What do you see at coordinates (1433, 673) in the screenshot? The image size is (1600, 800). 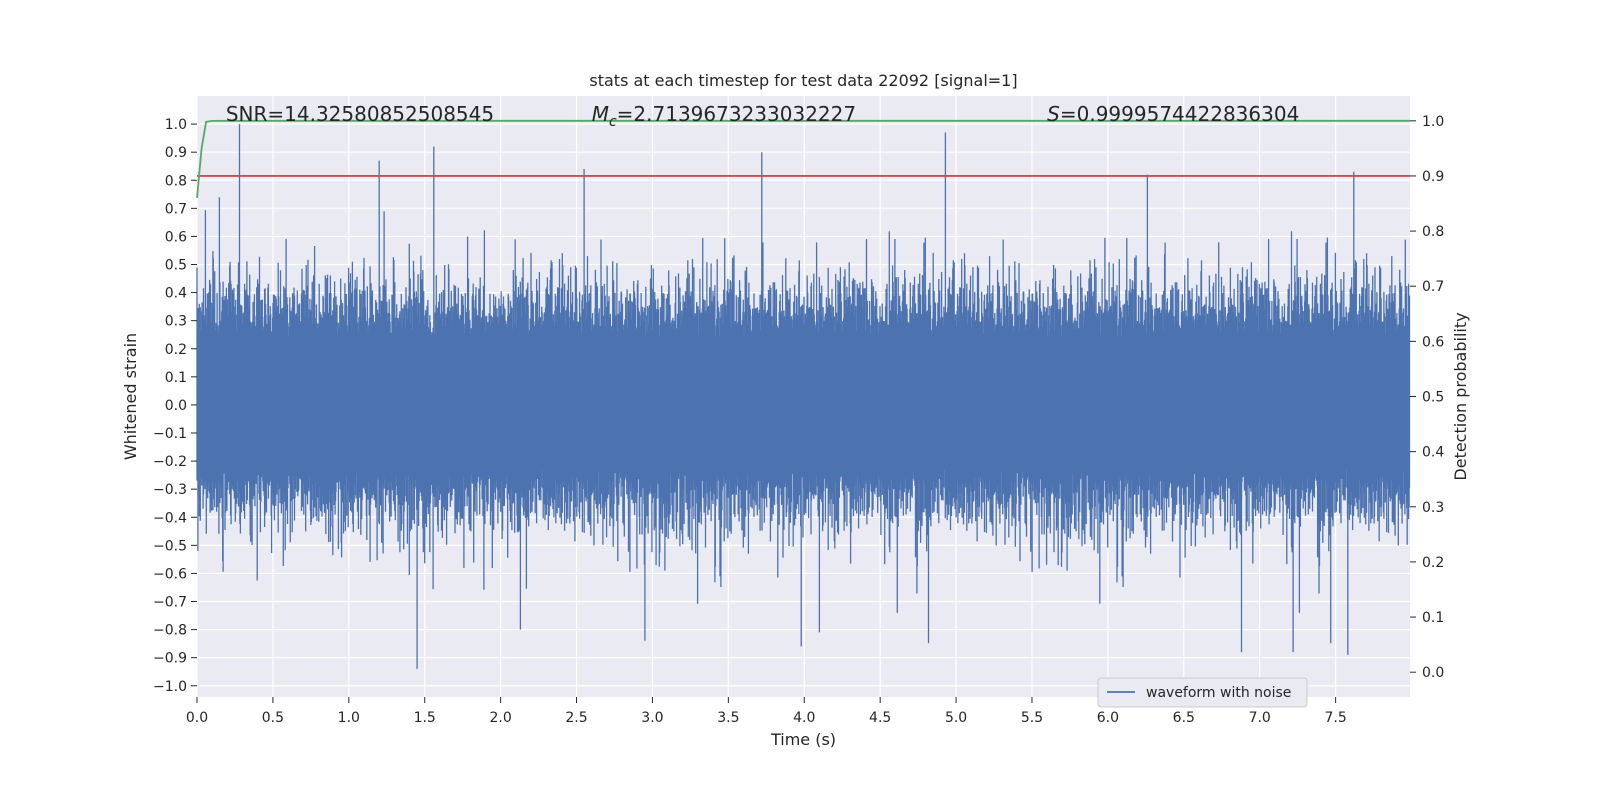 I see `y-right-tick-label: 0.0` at bounding box center [1433, 673].